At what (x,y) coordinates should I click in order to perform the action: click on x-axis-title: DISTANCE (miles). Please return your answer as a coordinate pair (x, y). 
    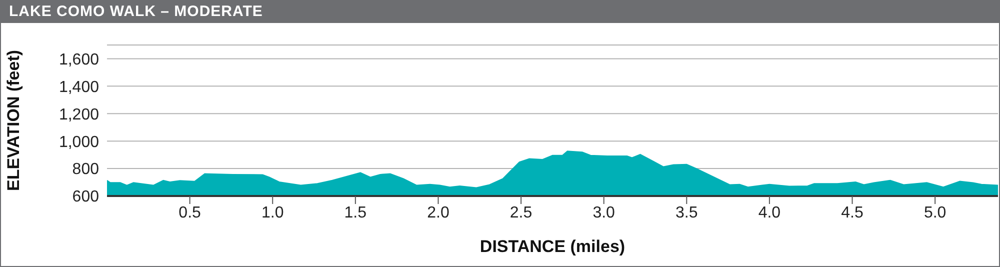
    Looking at the image, I should click on (553, 246).